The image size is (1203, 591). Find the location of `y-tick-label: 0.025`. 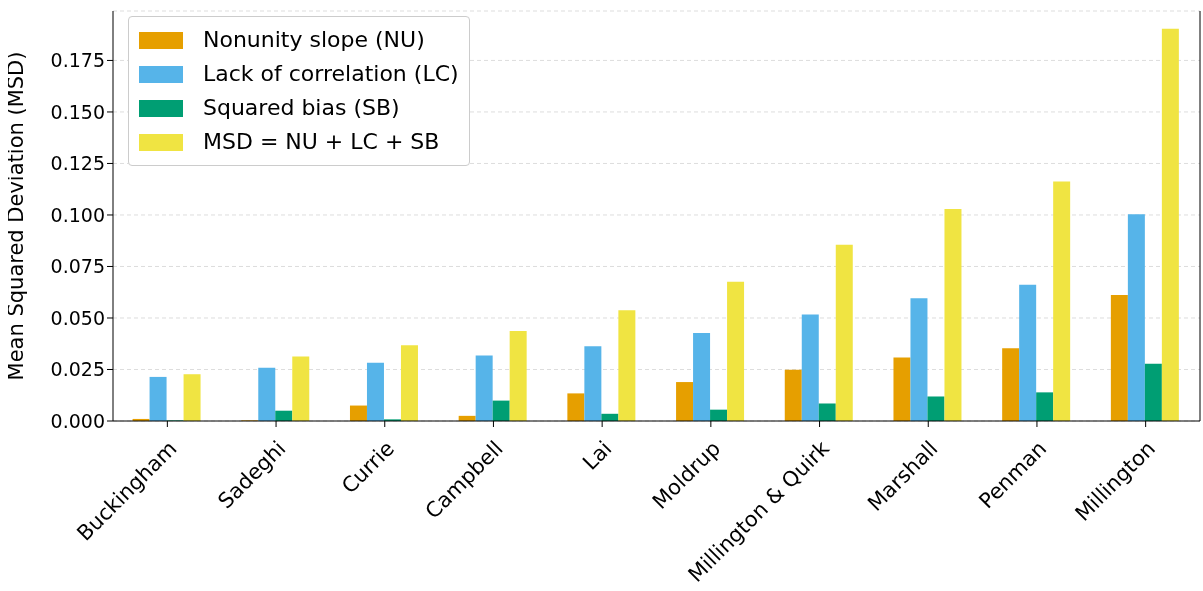

y-tick-label: 0.025 is located at coordinates (77, 369).